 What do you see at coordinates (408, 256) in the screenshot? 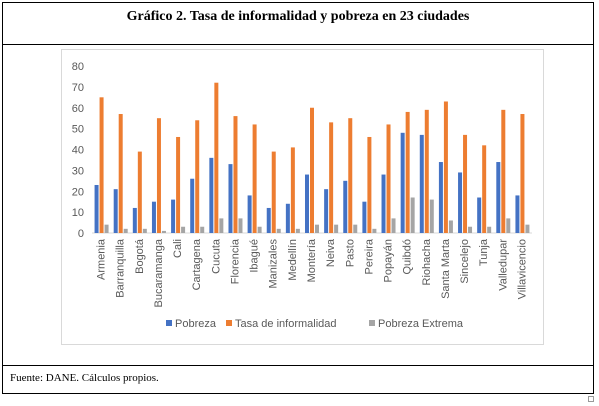
I see `x-tick-label: Quibdó` at bounding box center [408, 256].